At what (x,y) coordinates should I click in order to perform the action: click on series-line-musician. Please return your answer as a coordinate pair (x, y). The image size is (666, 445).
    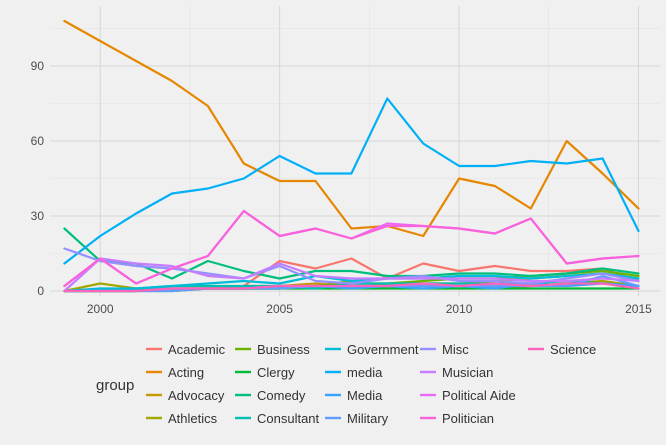
    Looking at the image, I should click on (351, 275).